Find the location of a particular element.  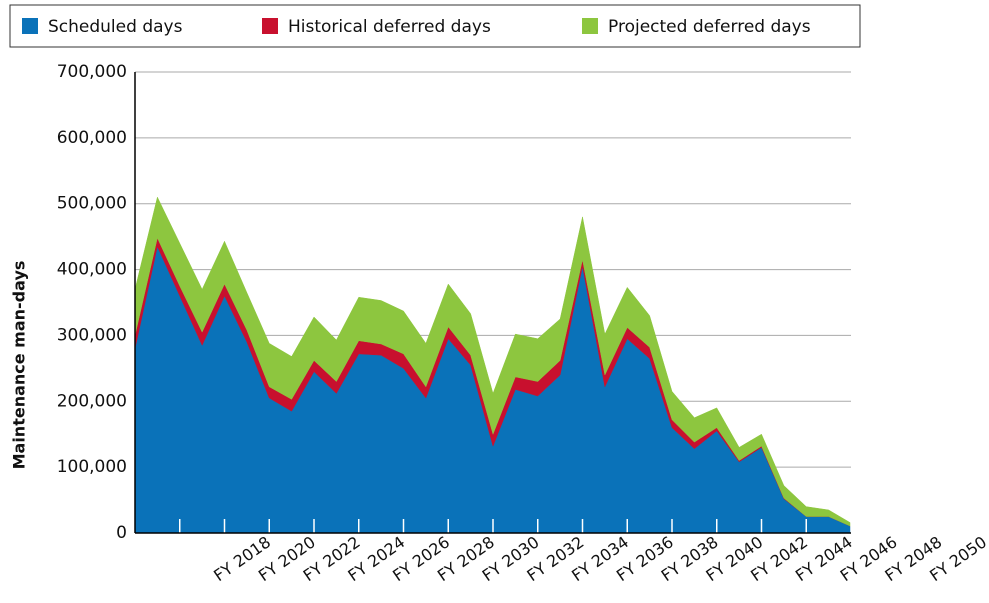

y-axis-title: Maintenance man-days is located at coordinates (19, 365).